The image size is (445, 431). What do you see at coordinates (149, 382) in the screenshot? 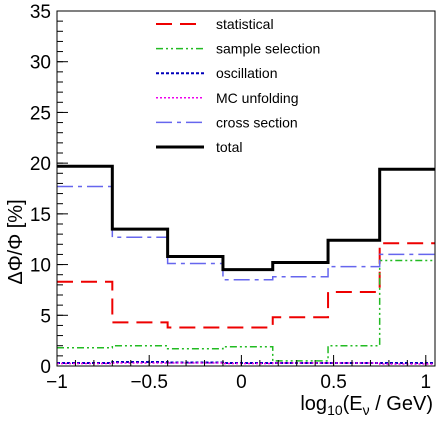
I see `x-tick-label: −0.5` at bounding box center [149, 382].